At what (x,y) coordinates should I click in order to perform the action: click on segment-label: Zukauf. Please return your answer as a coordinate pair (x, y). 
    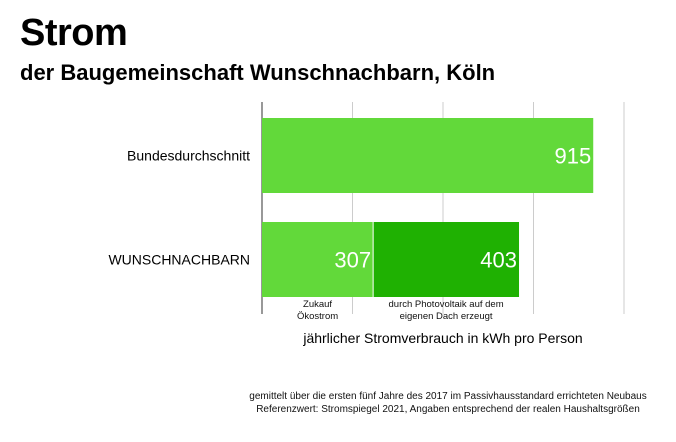
    Looking at the image, I should click on (317, 304).